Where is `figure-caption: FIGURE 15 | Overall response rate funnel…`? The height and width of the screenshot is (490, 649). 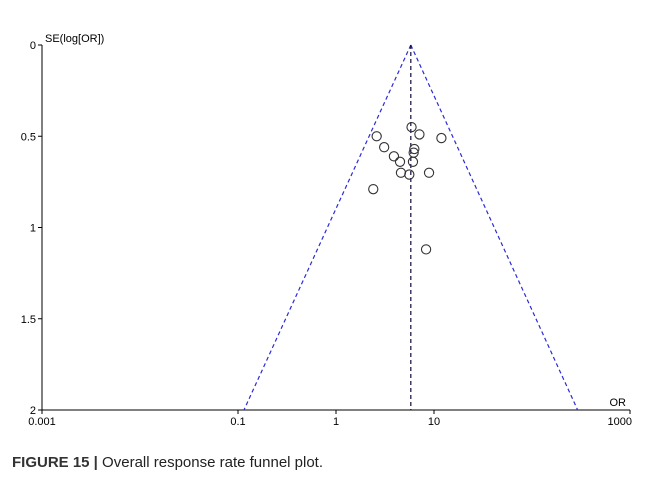
figure-caption: FIGURE 15 | Overall response rate funnel… is located at coordinates (167, 462).